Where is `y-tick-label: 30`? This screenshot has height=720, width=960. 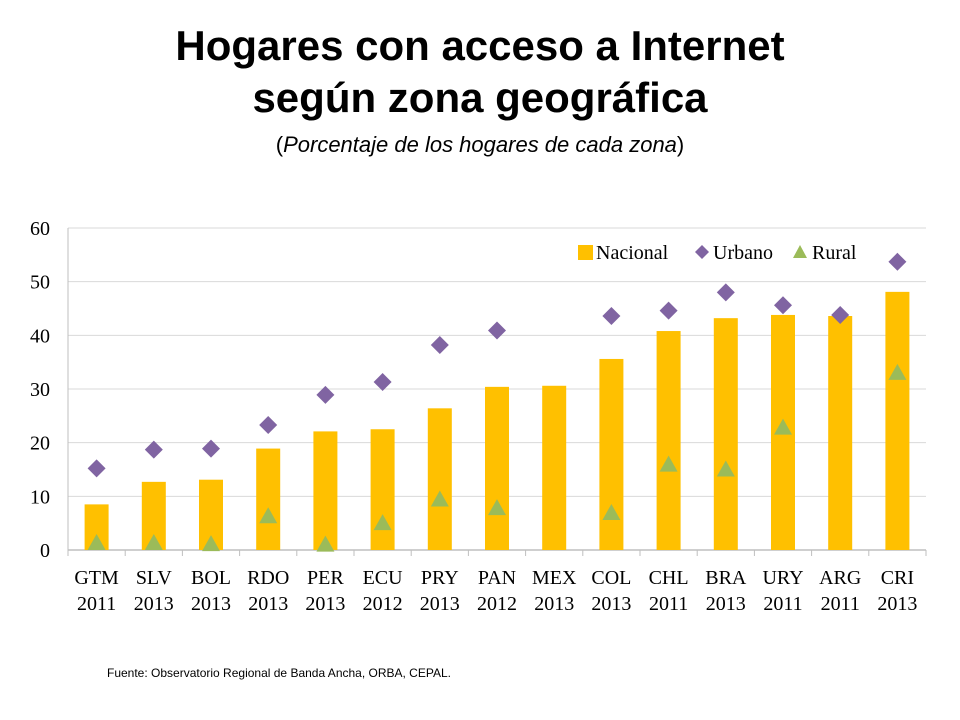
y-tick-label: 30 is located at coordinates (40, 390).